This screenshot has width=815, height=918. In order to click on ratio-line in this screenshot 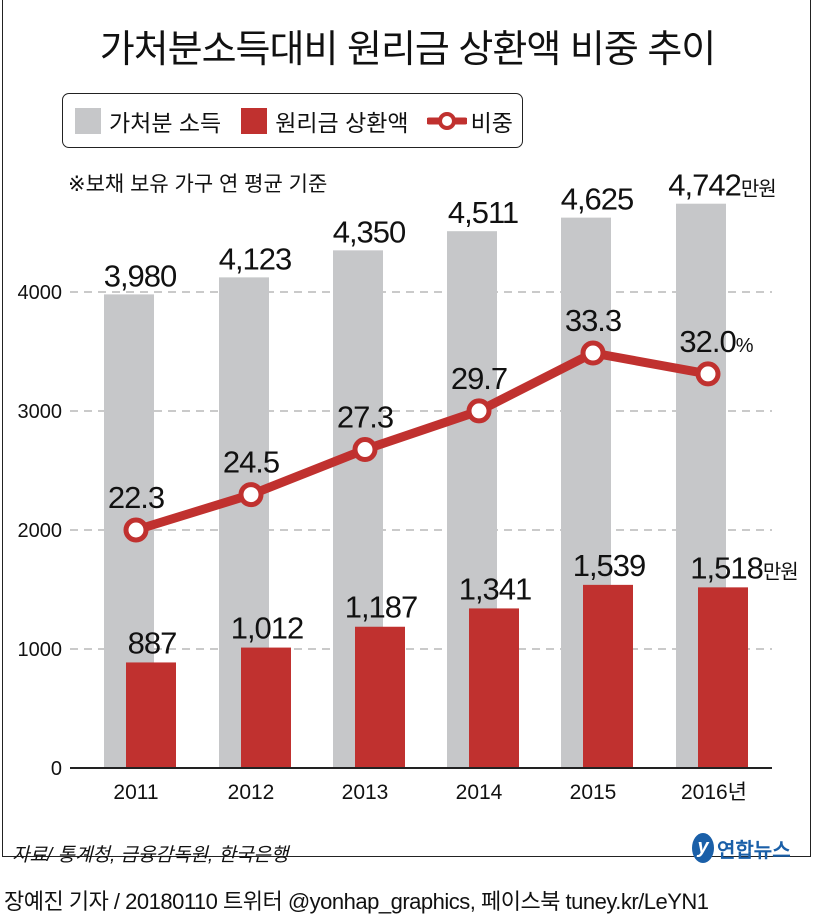, I will do `click(421, 441)`.